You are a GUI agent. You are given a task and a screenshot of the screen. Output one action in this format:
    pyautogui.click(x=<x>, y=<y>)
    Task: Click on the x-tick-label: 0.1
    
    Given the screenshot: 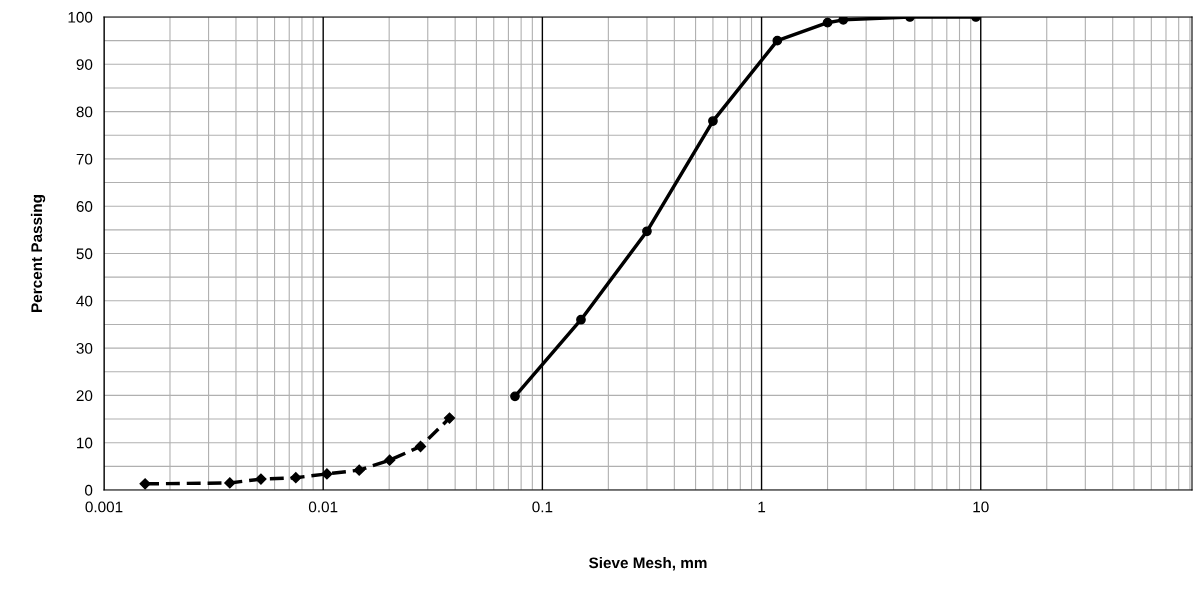 What is the action you would take?
    pyautogui.click(x=542, y=507)
    